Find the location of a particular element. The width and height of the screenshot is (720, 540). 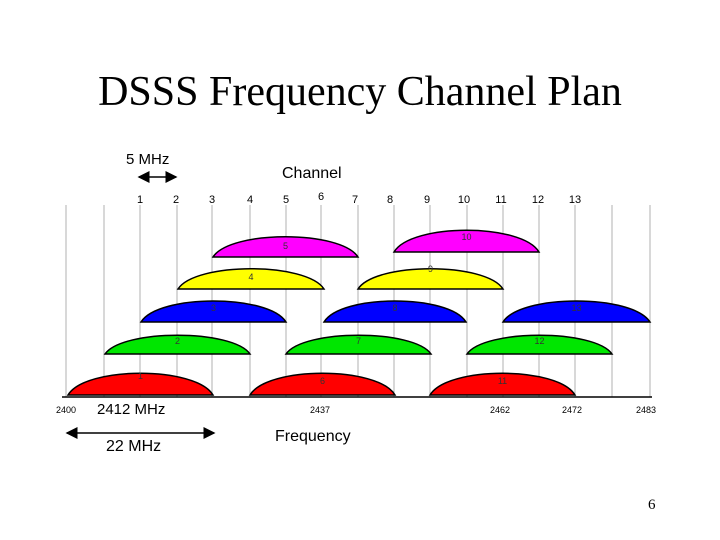

channel-number: 4 is located at coordinates (250, 200).